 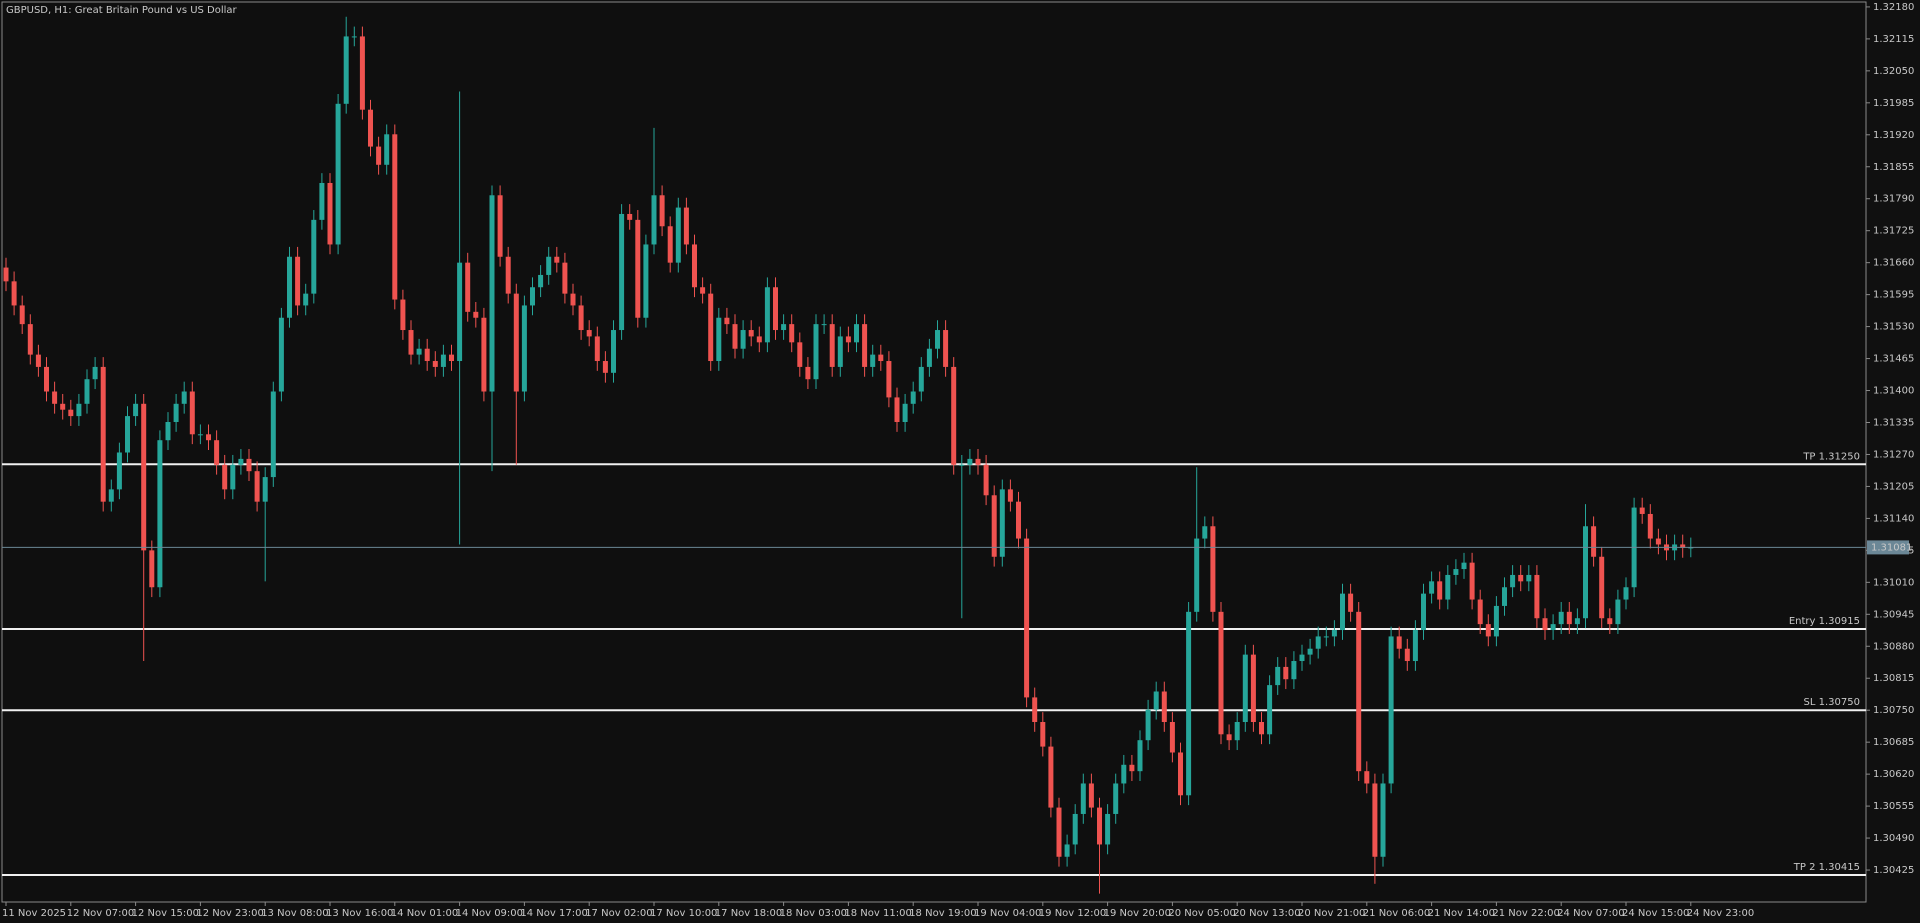 What do you see at coordinates (1826, 867) in the screenshot?
I see `level-label: TP 2 1.30415` at bounding box center [1826, 867].